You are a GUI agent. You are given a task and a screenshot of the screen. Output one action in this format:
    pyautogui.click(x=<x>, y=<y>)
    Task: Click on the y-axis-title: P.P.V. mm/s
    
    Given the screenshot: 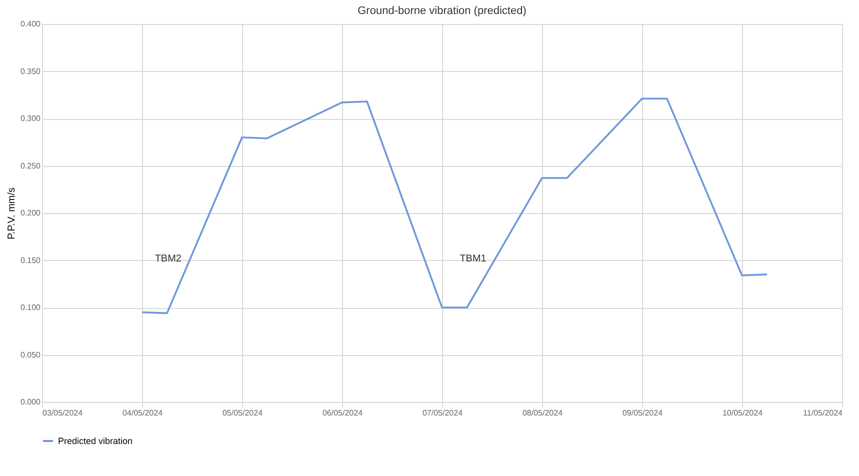 What is the action you would take?
    pyautogui.click(x=12, y=213)
    